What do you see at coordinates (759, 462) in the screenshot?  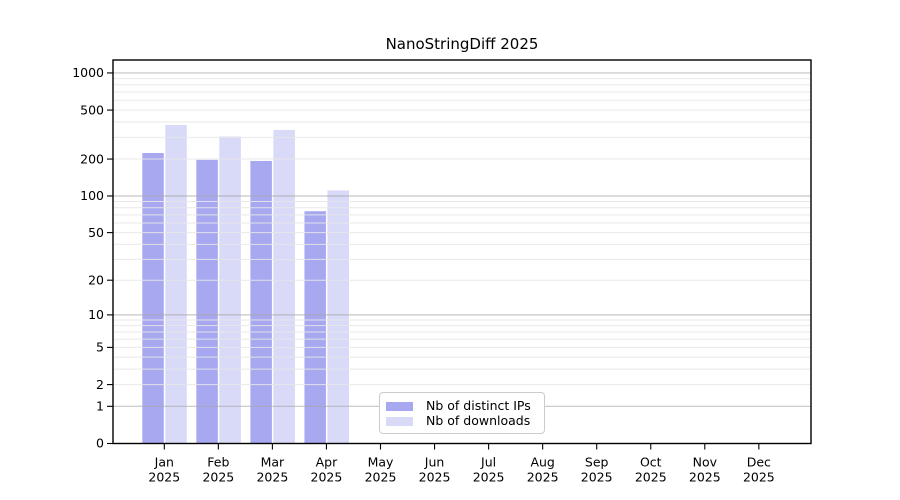 I see `x-tick-label-month: Dec` at bounding box center [759, 462].